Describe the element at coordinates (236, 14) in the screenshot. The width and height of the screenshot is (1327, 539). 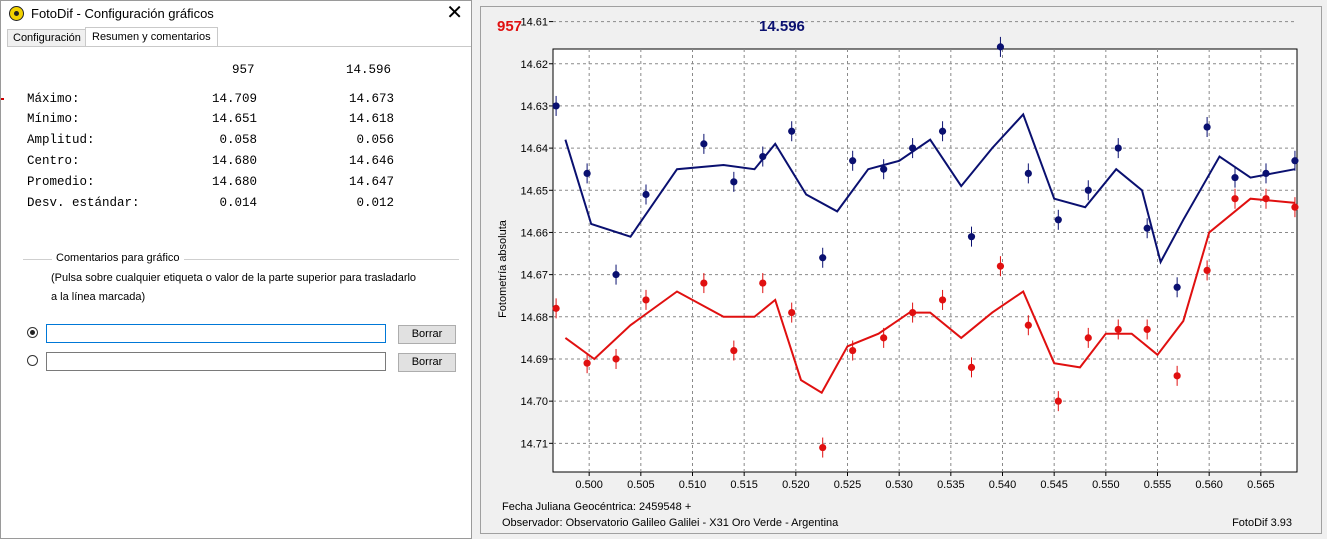
I see `title-bar: FotoDif - Configuración gráficos ✕` at that location.